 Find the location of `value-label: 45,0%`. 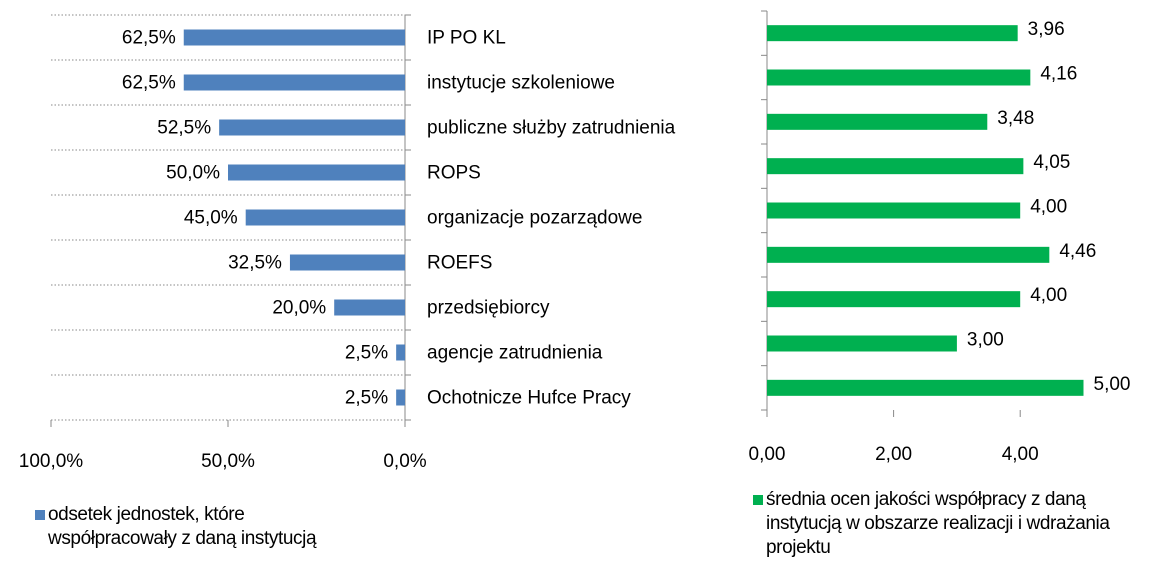

value-label: 45,0% is located at coordinates (211, 218).